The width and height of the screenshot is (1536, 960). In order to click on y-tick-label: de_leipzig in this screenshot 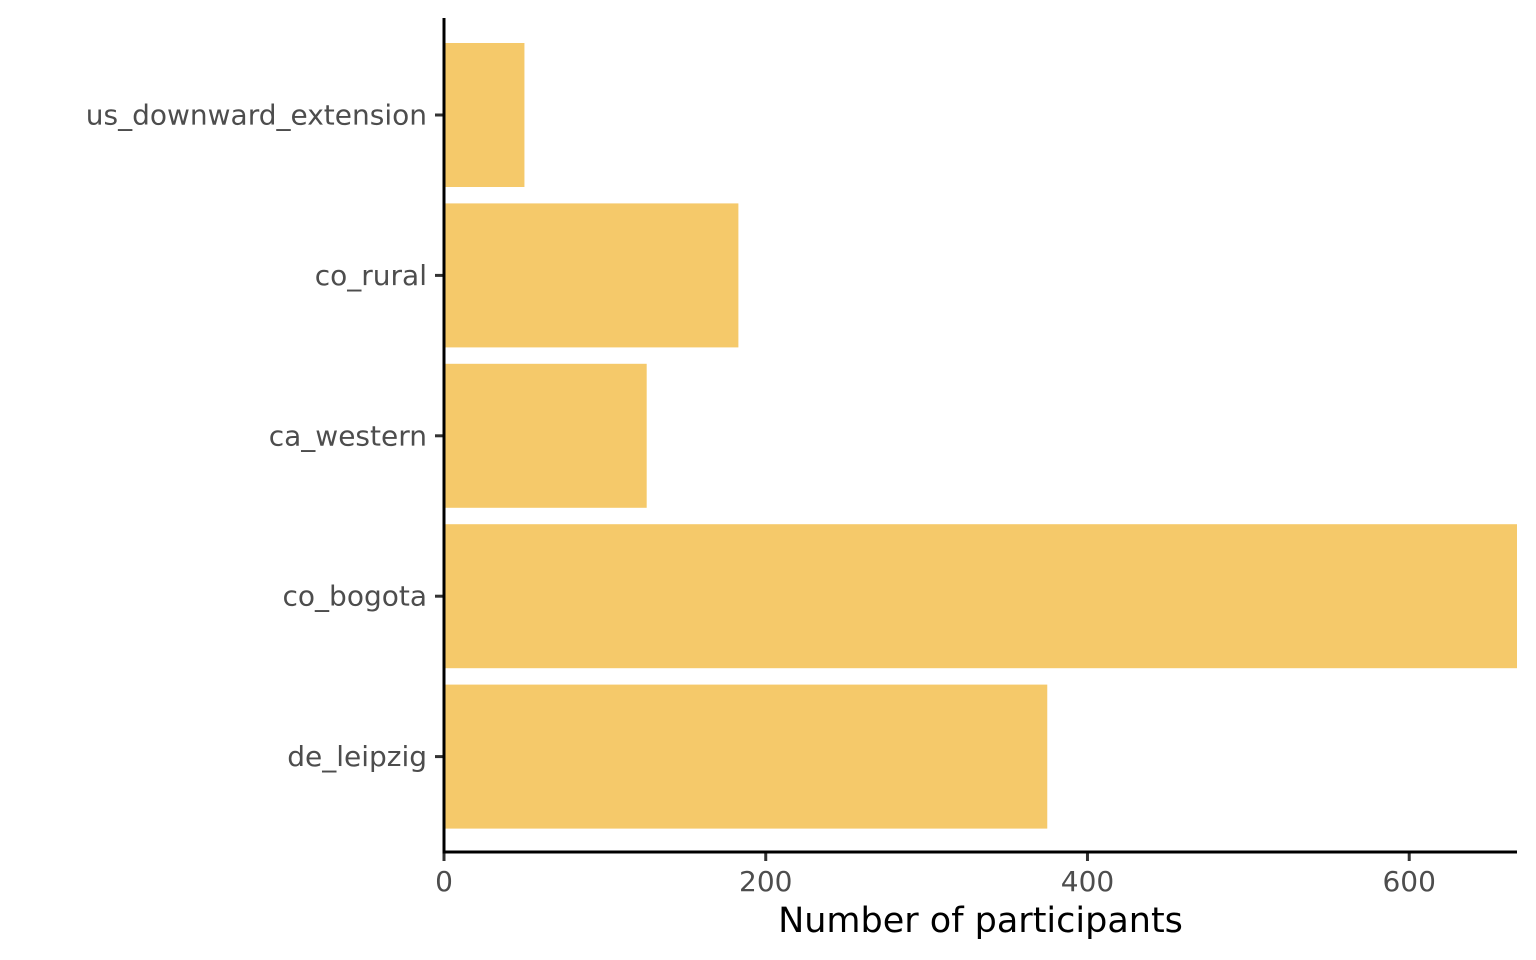, I will do `click(357, 756)`.